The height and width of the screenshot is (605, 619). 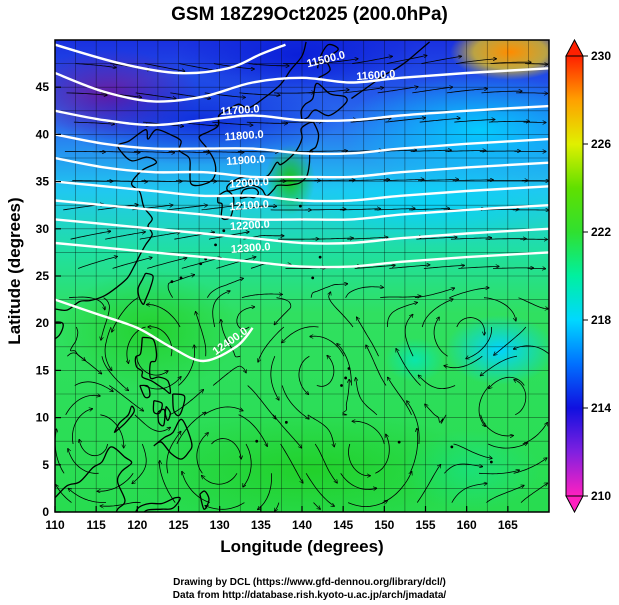 What do you see at coordinates (43, 418) in the screenshot?
I see `y-tick-label: 10` at bounding box center [43, 418].